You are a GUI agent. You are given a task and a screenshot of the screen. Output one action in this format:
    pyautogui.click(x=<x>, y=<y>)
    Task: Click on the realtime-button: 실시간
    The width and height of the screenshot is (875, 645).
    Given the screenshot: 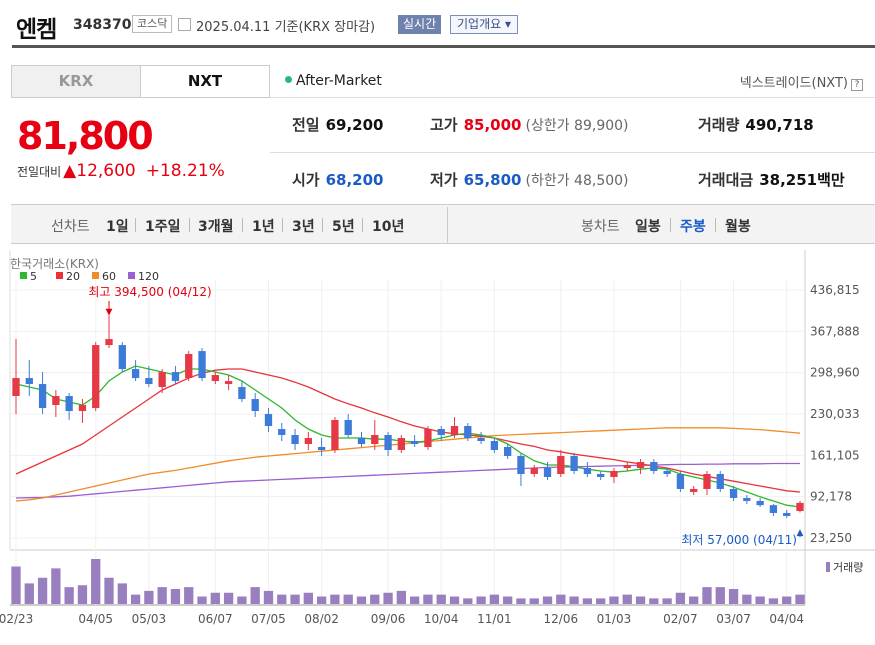 What is the action you would take?
    pyautogui.click(x=420, y=24)
    